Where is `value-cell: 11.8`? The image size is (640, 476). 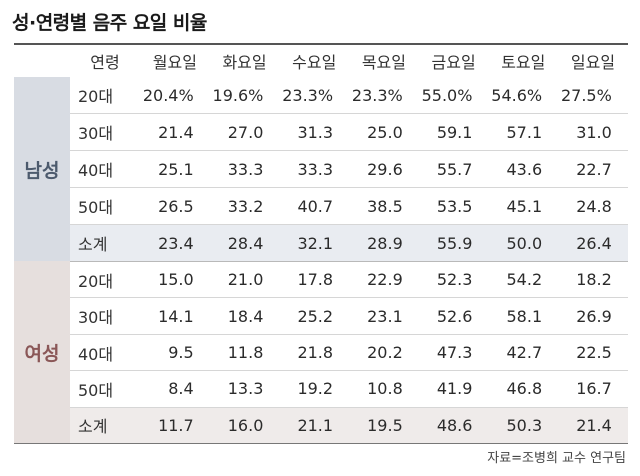 value-cell: 11.8 is located at coordinates (245, 353).